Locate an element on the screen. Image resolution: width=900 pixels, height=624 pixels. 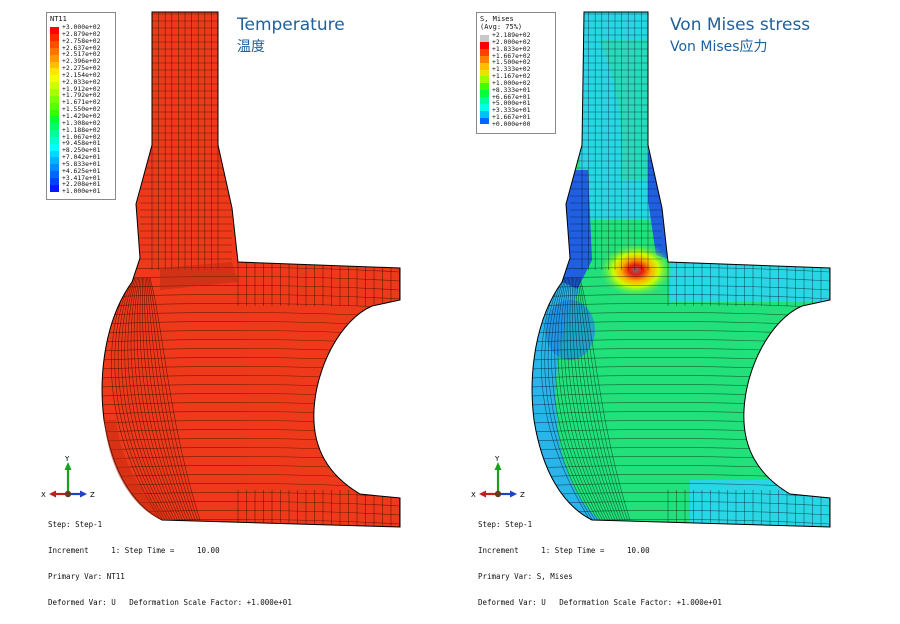
legend-value-label: +1.333e+02 is located at coordinates (511, 69).